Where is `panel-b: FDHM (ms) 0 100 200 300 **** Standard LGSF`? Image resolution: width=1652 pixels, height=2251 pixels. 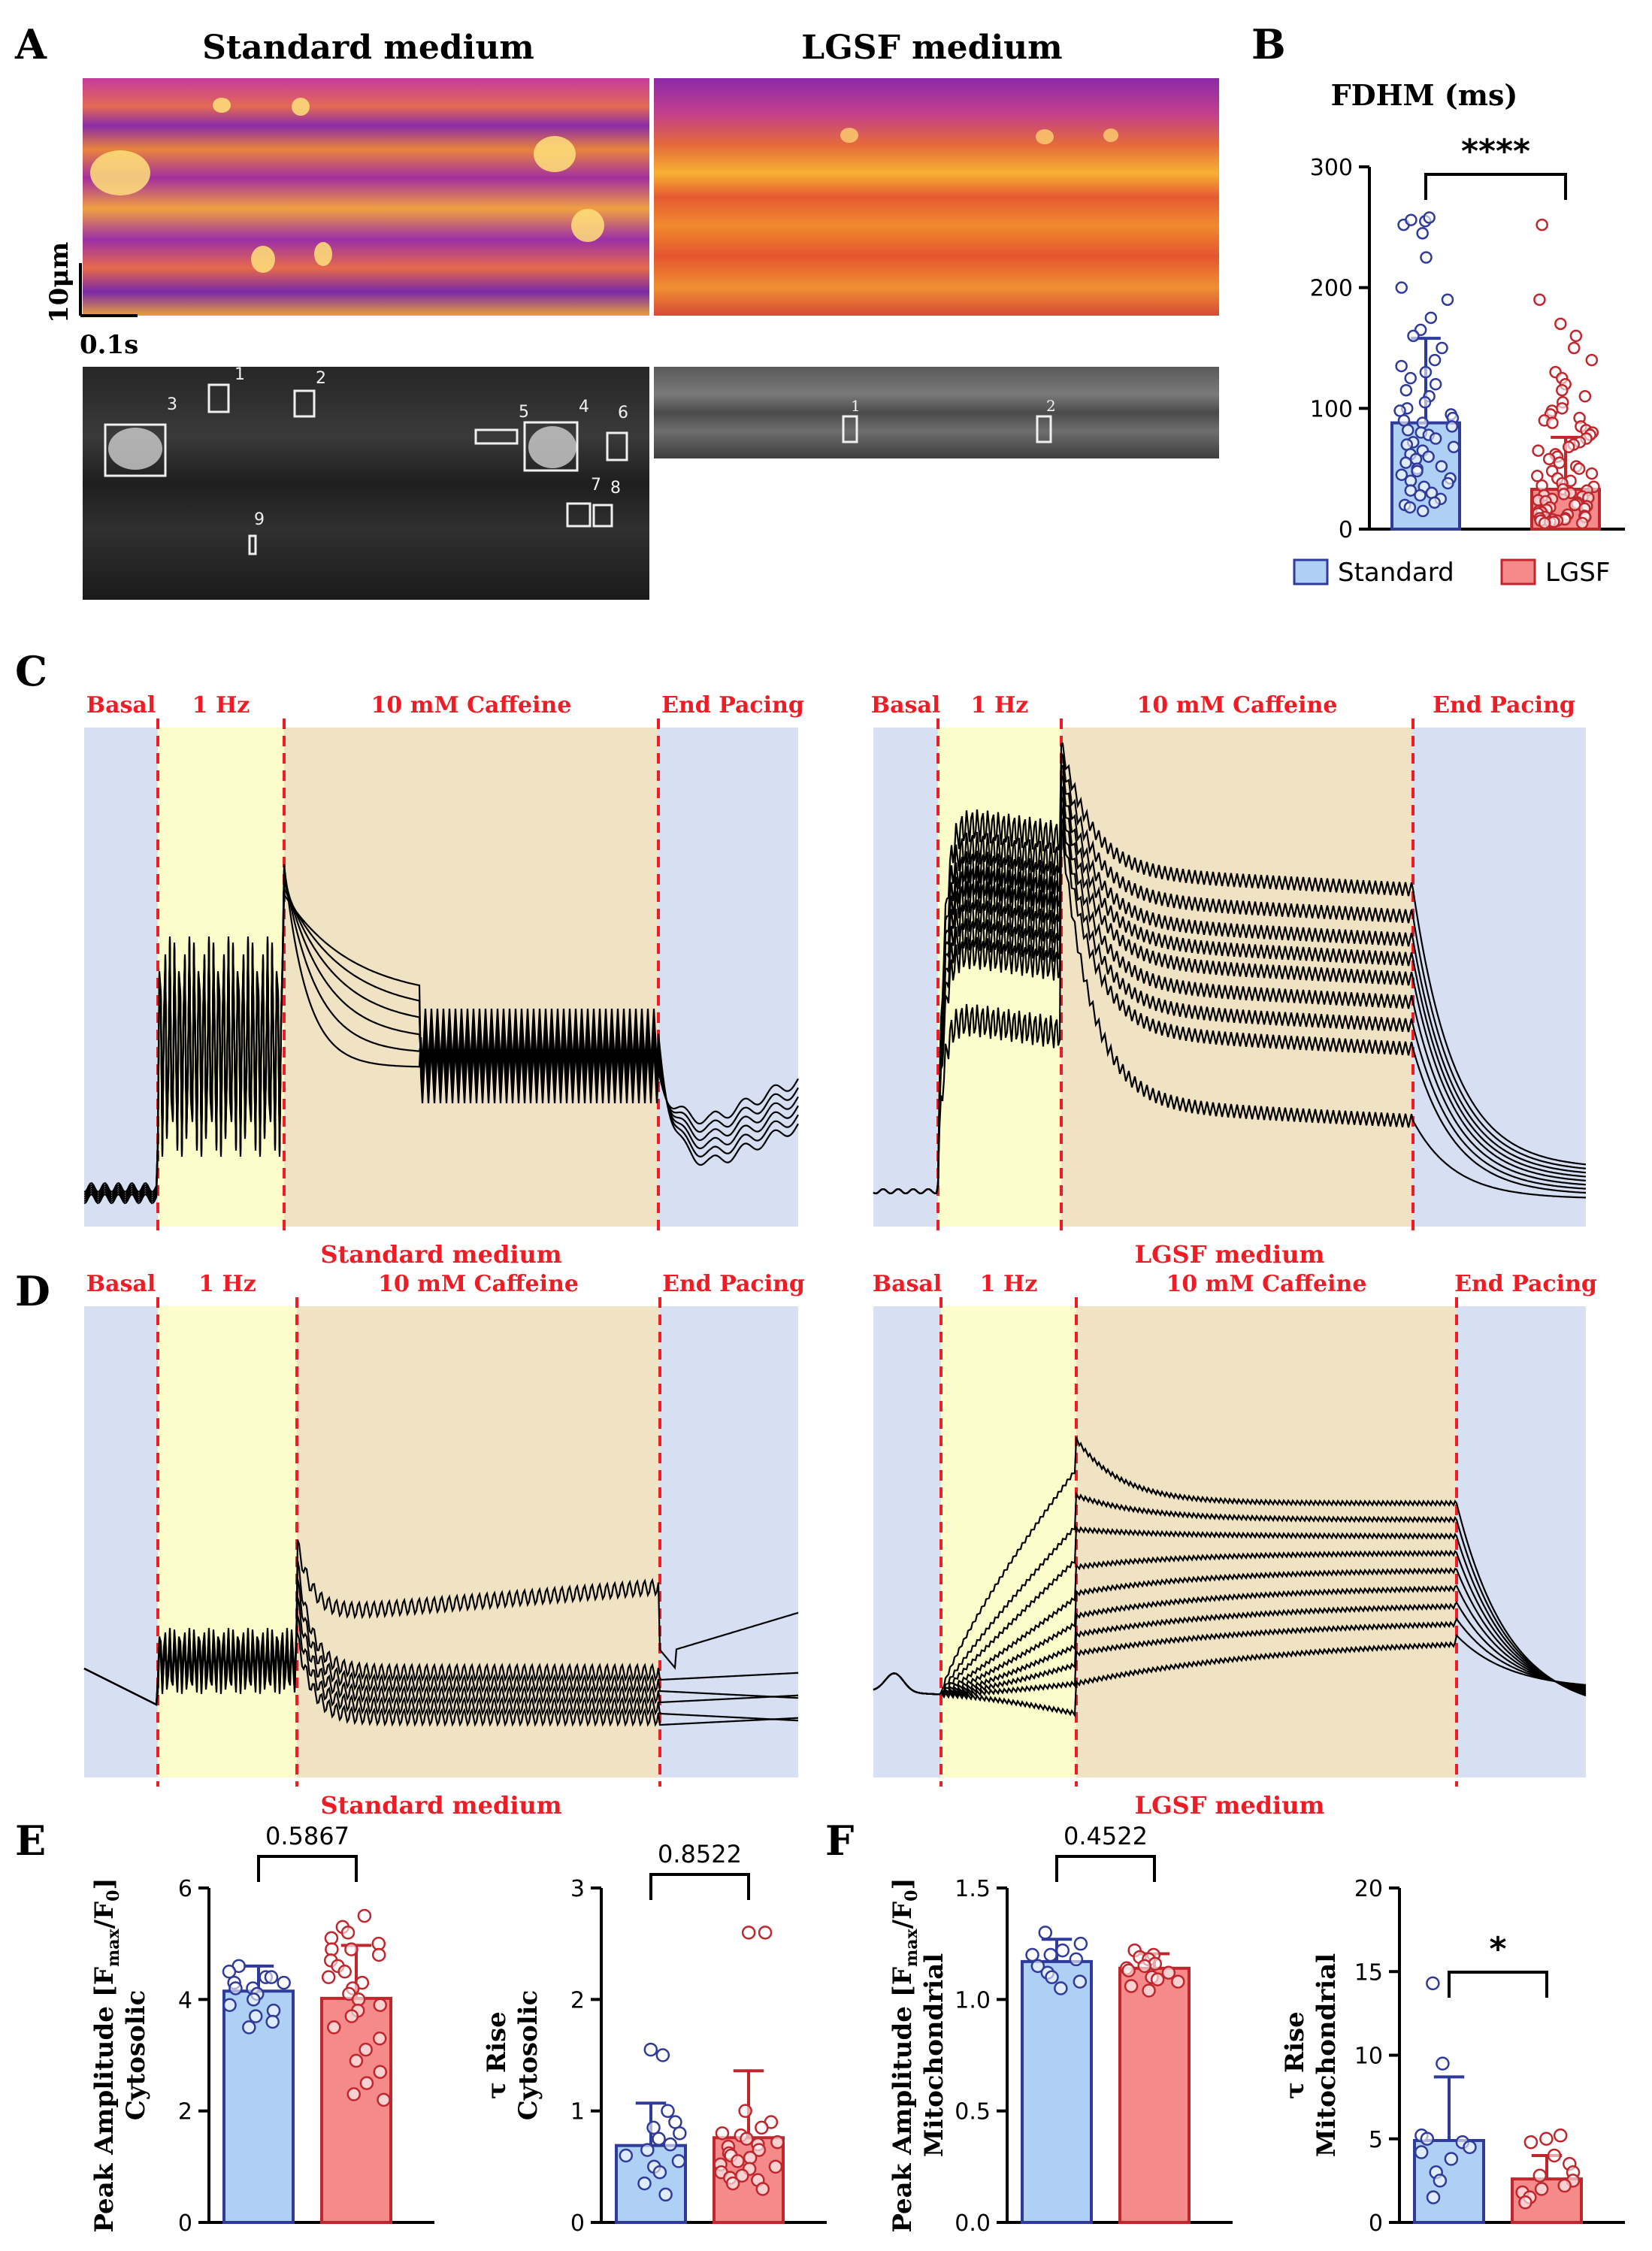 panel-b: FDHM (ms) 0 100 200 300 **** Standard LGSF is located at coordinates (1459, 333).